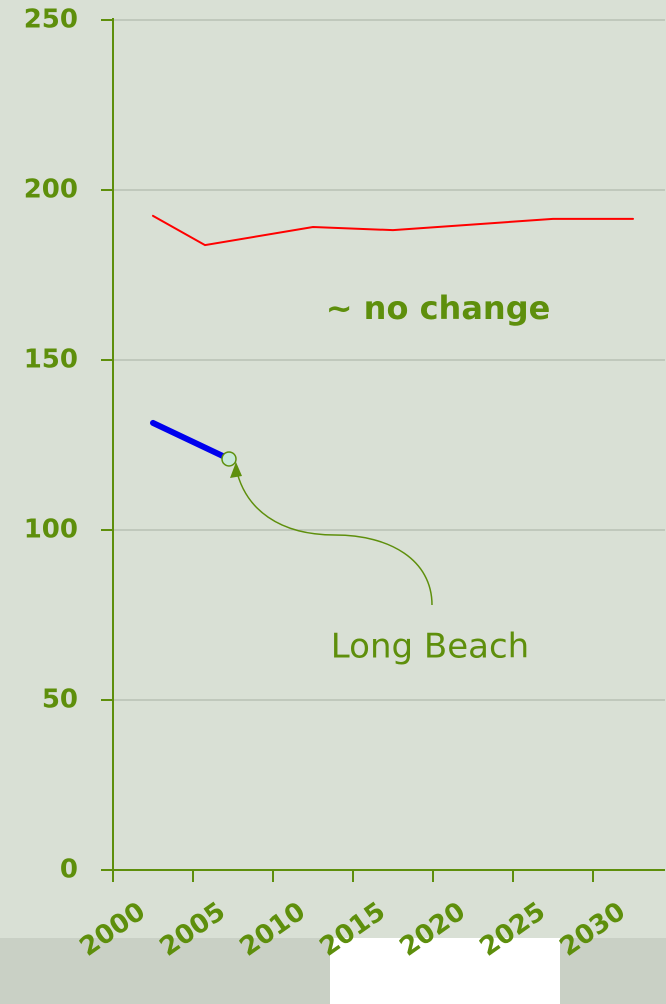 This screenshot has height=1004, width=666. Describe the element at coordinates (229, 459) in the screenshot. I see `point` at that location.